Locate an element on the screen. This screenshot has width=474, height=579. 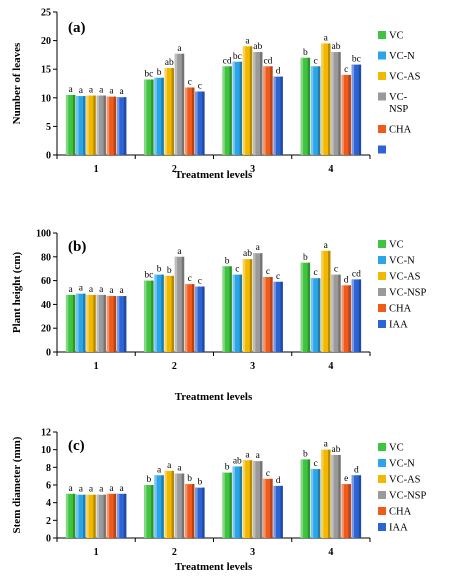
significance-letter: cd is located at coordinates (267, 61).